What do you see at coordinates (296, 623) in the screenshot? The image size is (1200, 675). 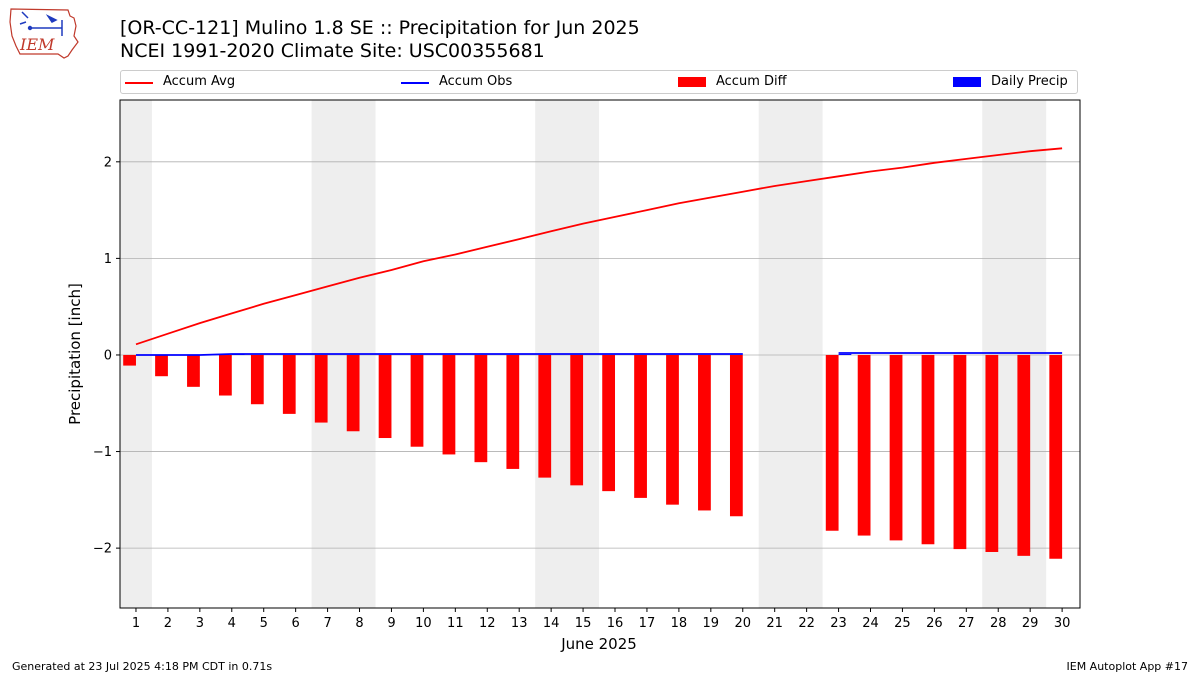 I see `x-tick-label: 6` at bounding box center [296, 623].